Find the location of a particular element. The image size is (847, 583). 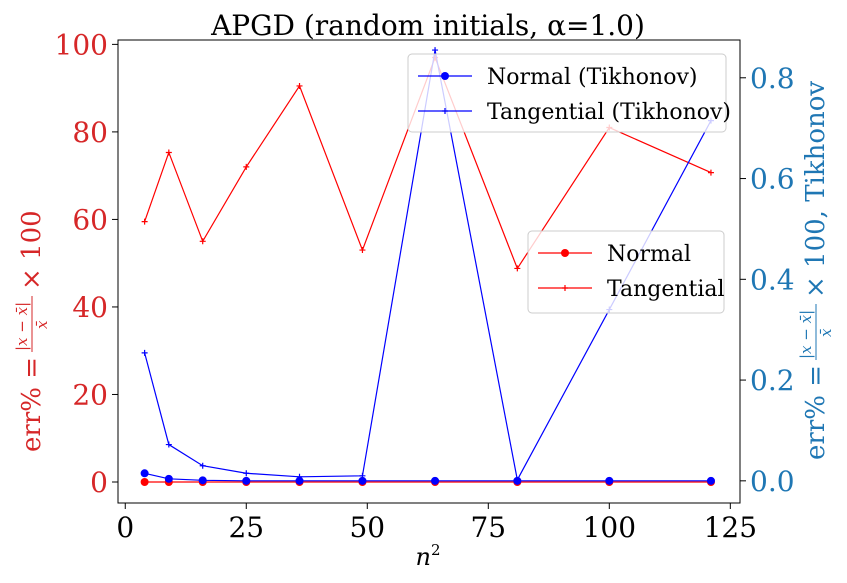

right-y-axis: 0.0 0.2 0.4 0.6 0.8 is located at coordinates (767, 280).